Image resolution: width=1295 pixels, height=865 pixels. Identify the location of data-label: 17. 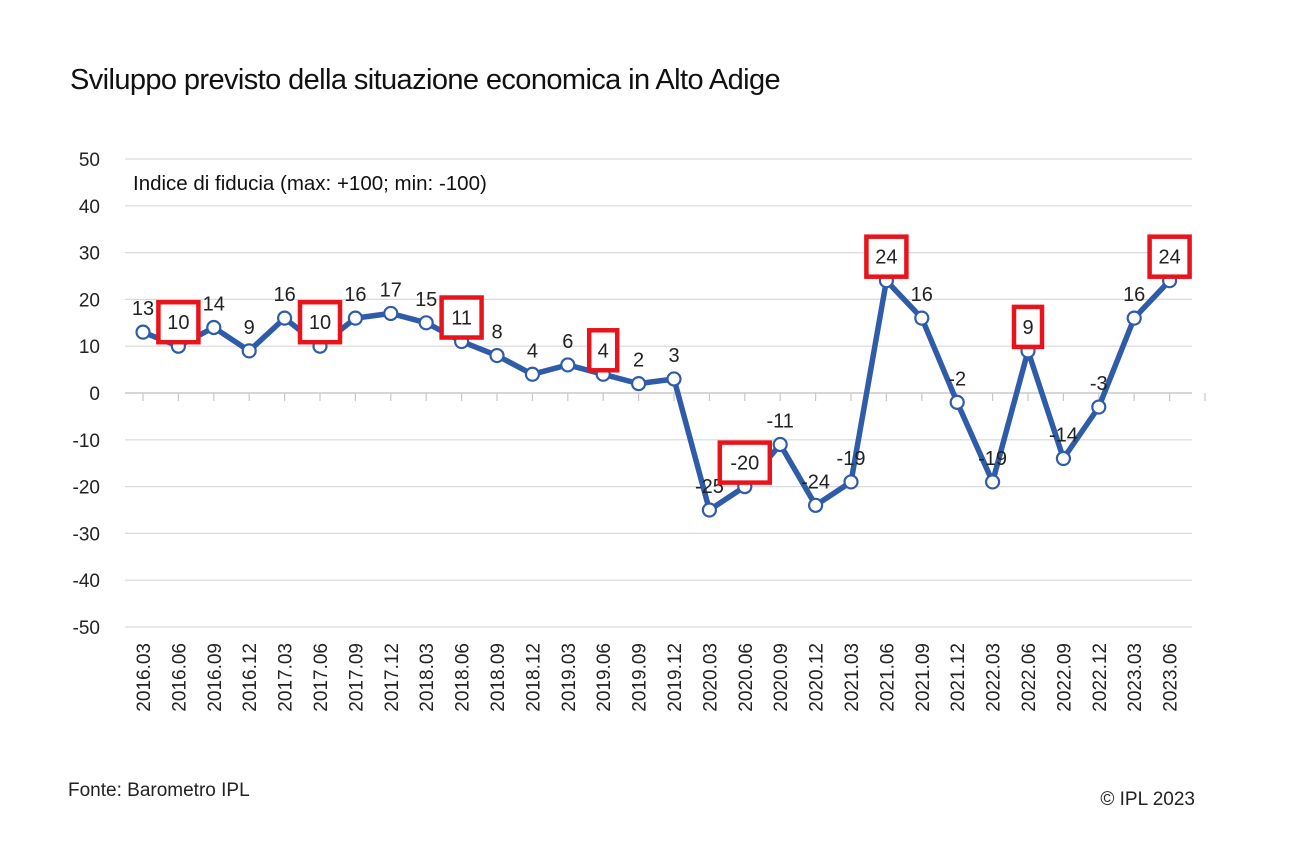
(391, 290).